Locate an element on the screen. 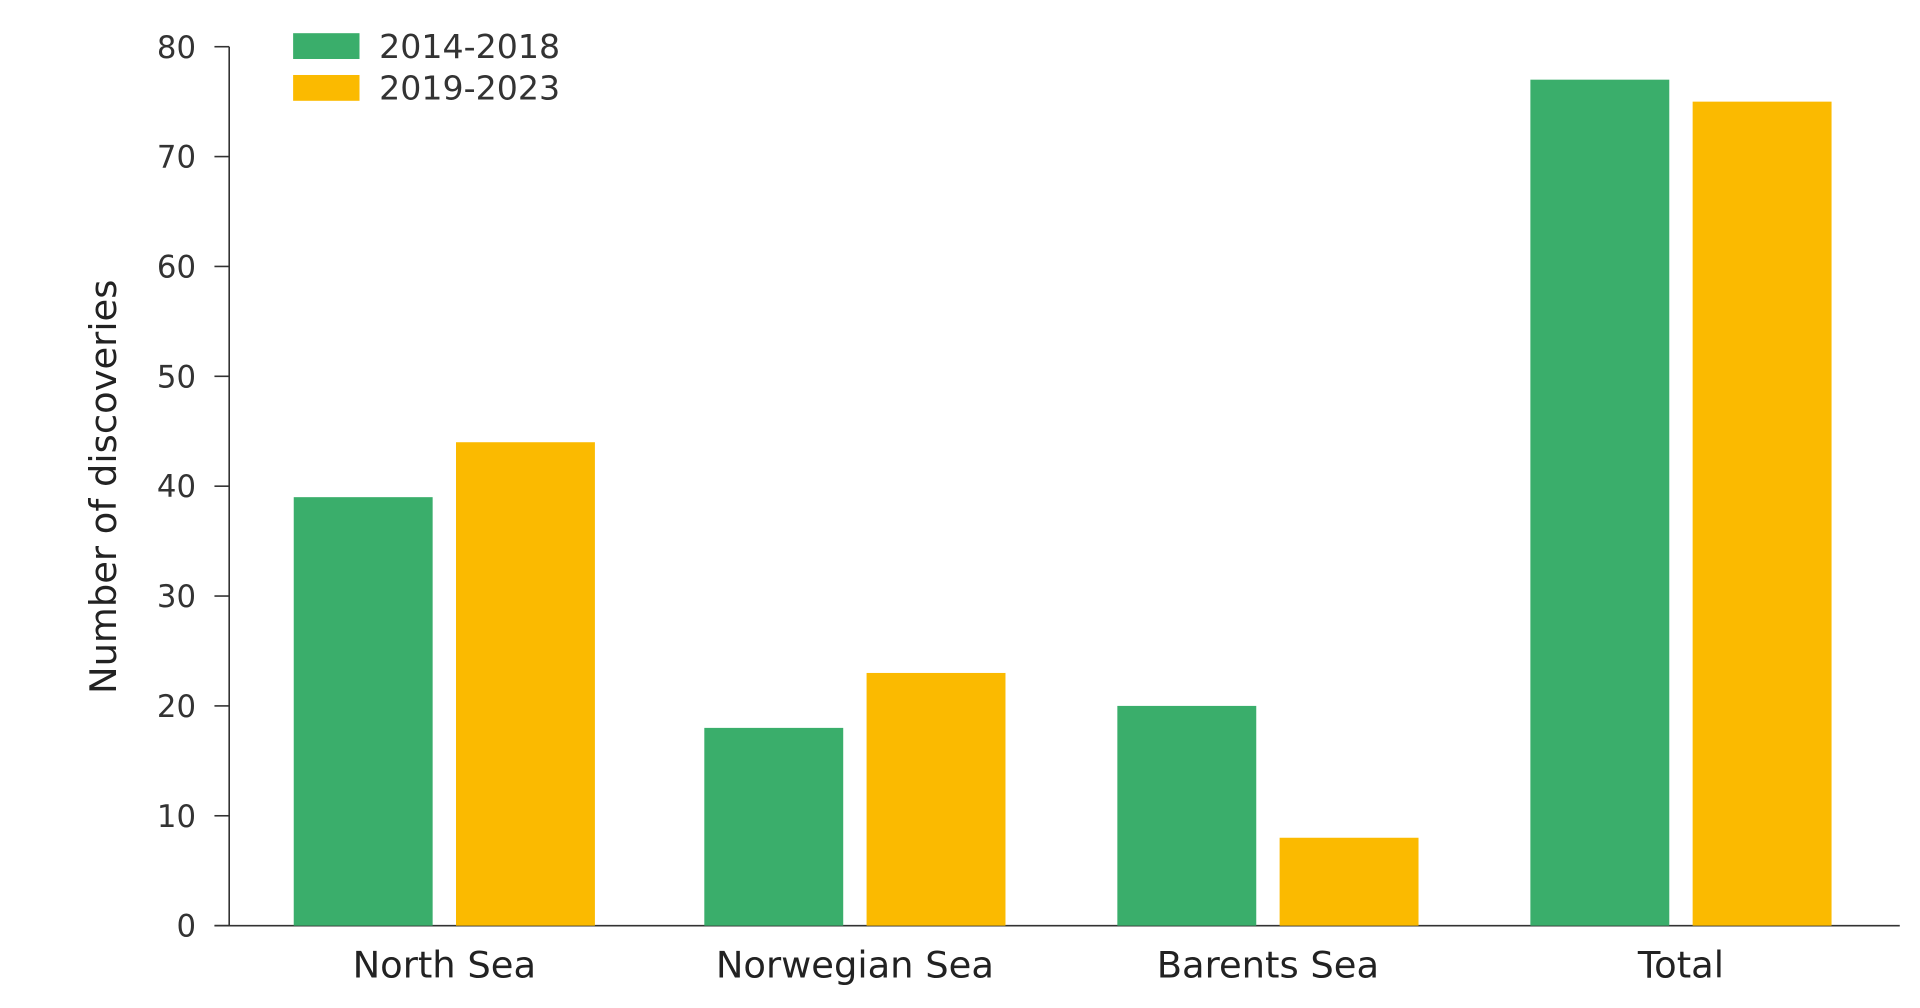 This screenshot has width=1920, height=1008. bar-north-sea-2014-2018 is located at coordinates (363, 711).